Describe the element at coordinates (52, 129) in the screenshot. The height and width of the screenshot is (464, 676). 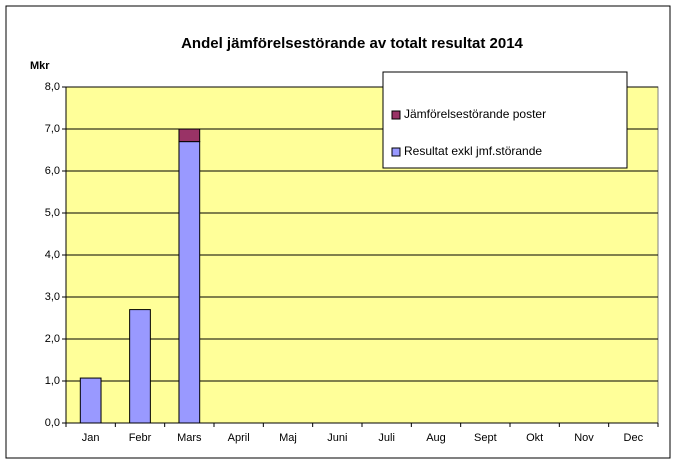
I see `y-tick-label: 7,0` at that location.